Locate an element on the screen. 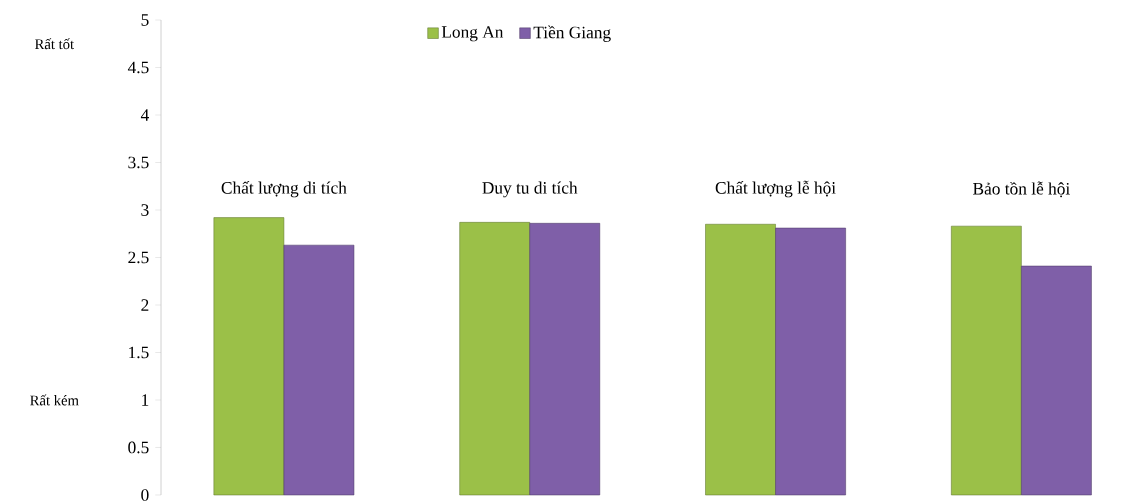 This screenshot has height=504, width=1132. y-tick-label: 4 is located at coordinates (145, 115).